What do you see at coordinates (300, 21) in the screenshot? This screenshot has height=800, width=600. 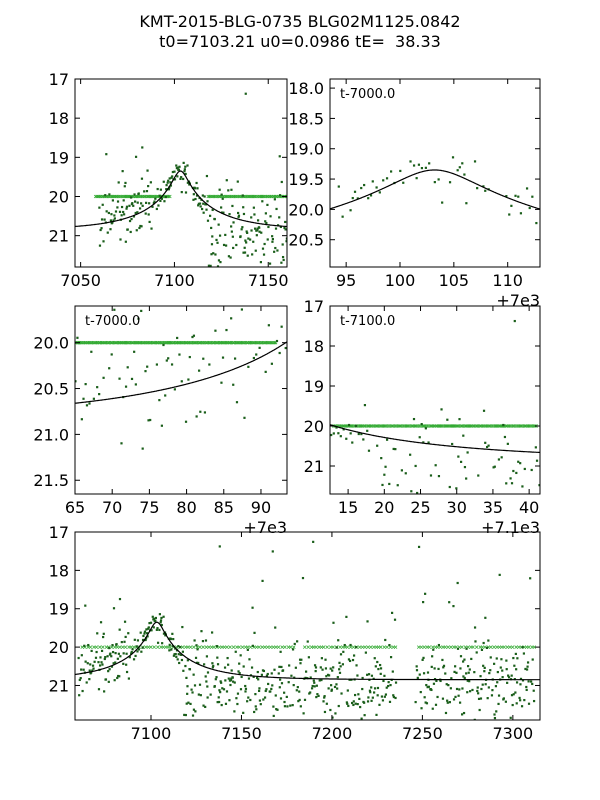 I see `figure-title-line1: KMT-2015-BLG-0735 BLG02M1125.0842` at bounding box center [300, 21].